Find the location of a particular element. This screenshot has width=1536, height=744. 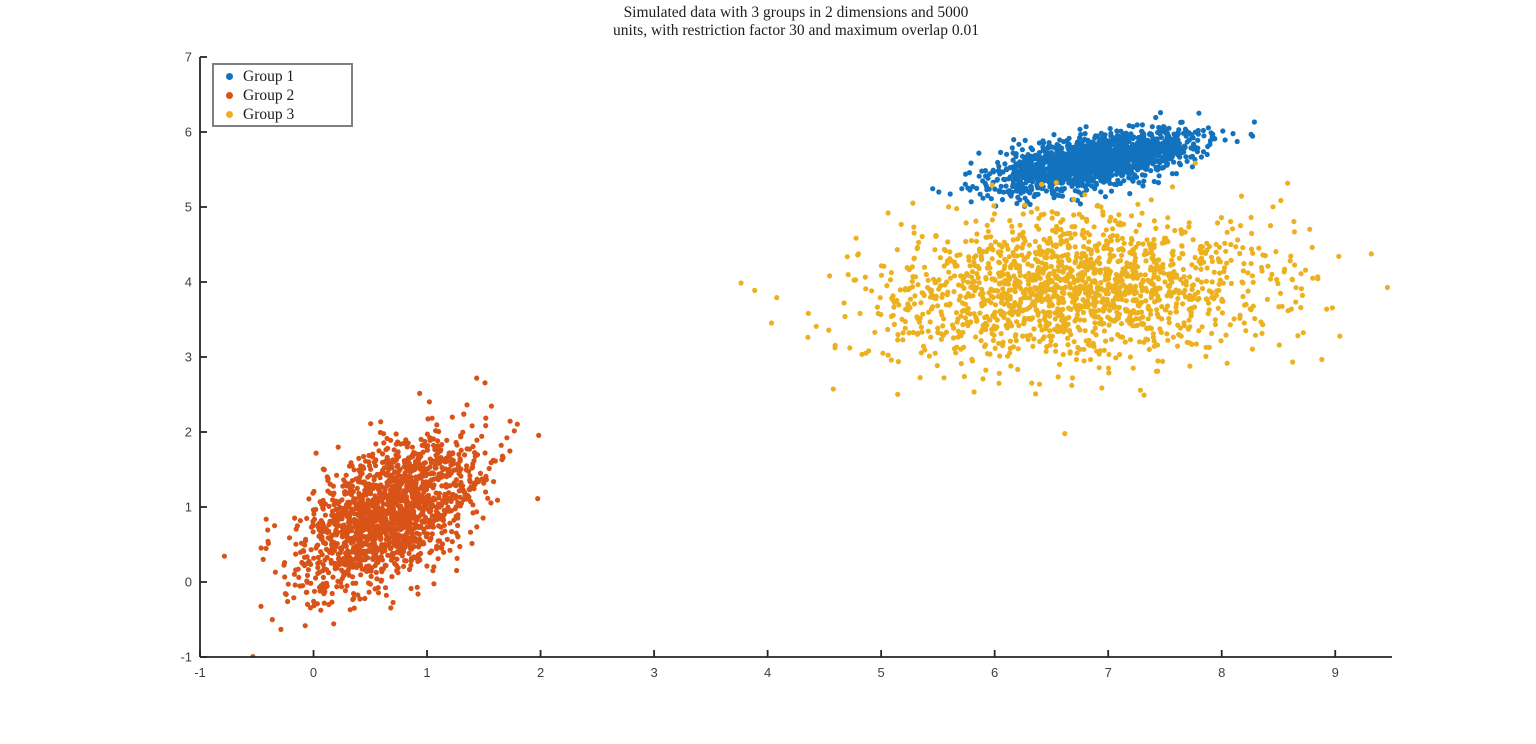

legend-item-group-1: Group 1 is located at coordinates (282, 76).